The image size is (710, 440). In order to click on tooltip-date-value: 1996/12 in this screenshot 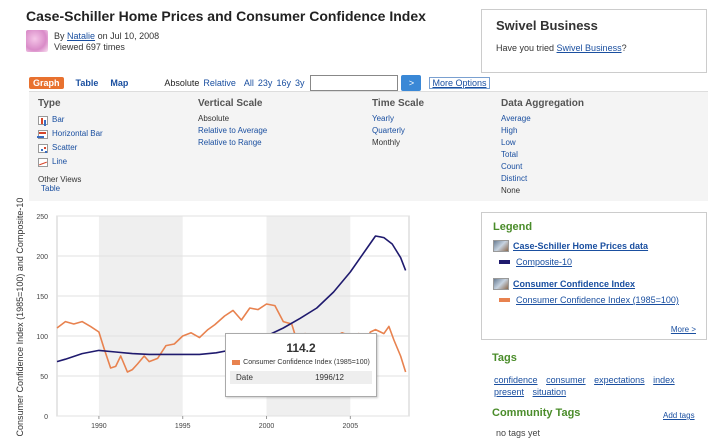, I will do `click(329, 377)`.